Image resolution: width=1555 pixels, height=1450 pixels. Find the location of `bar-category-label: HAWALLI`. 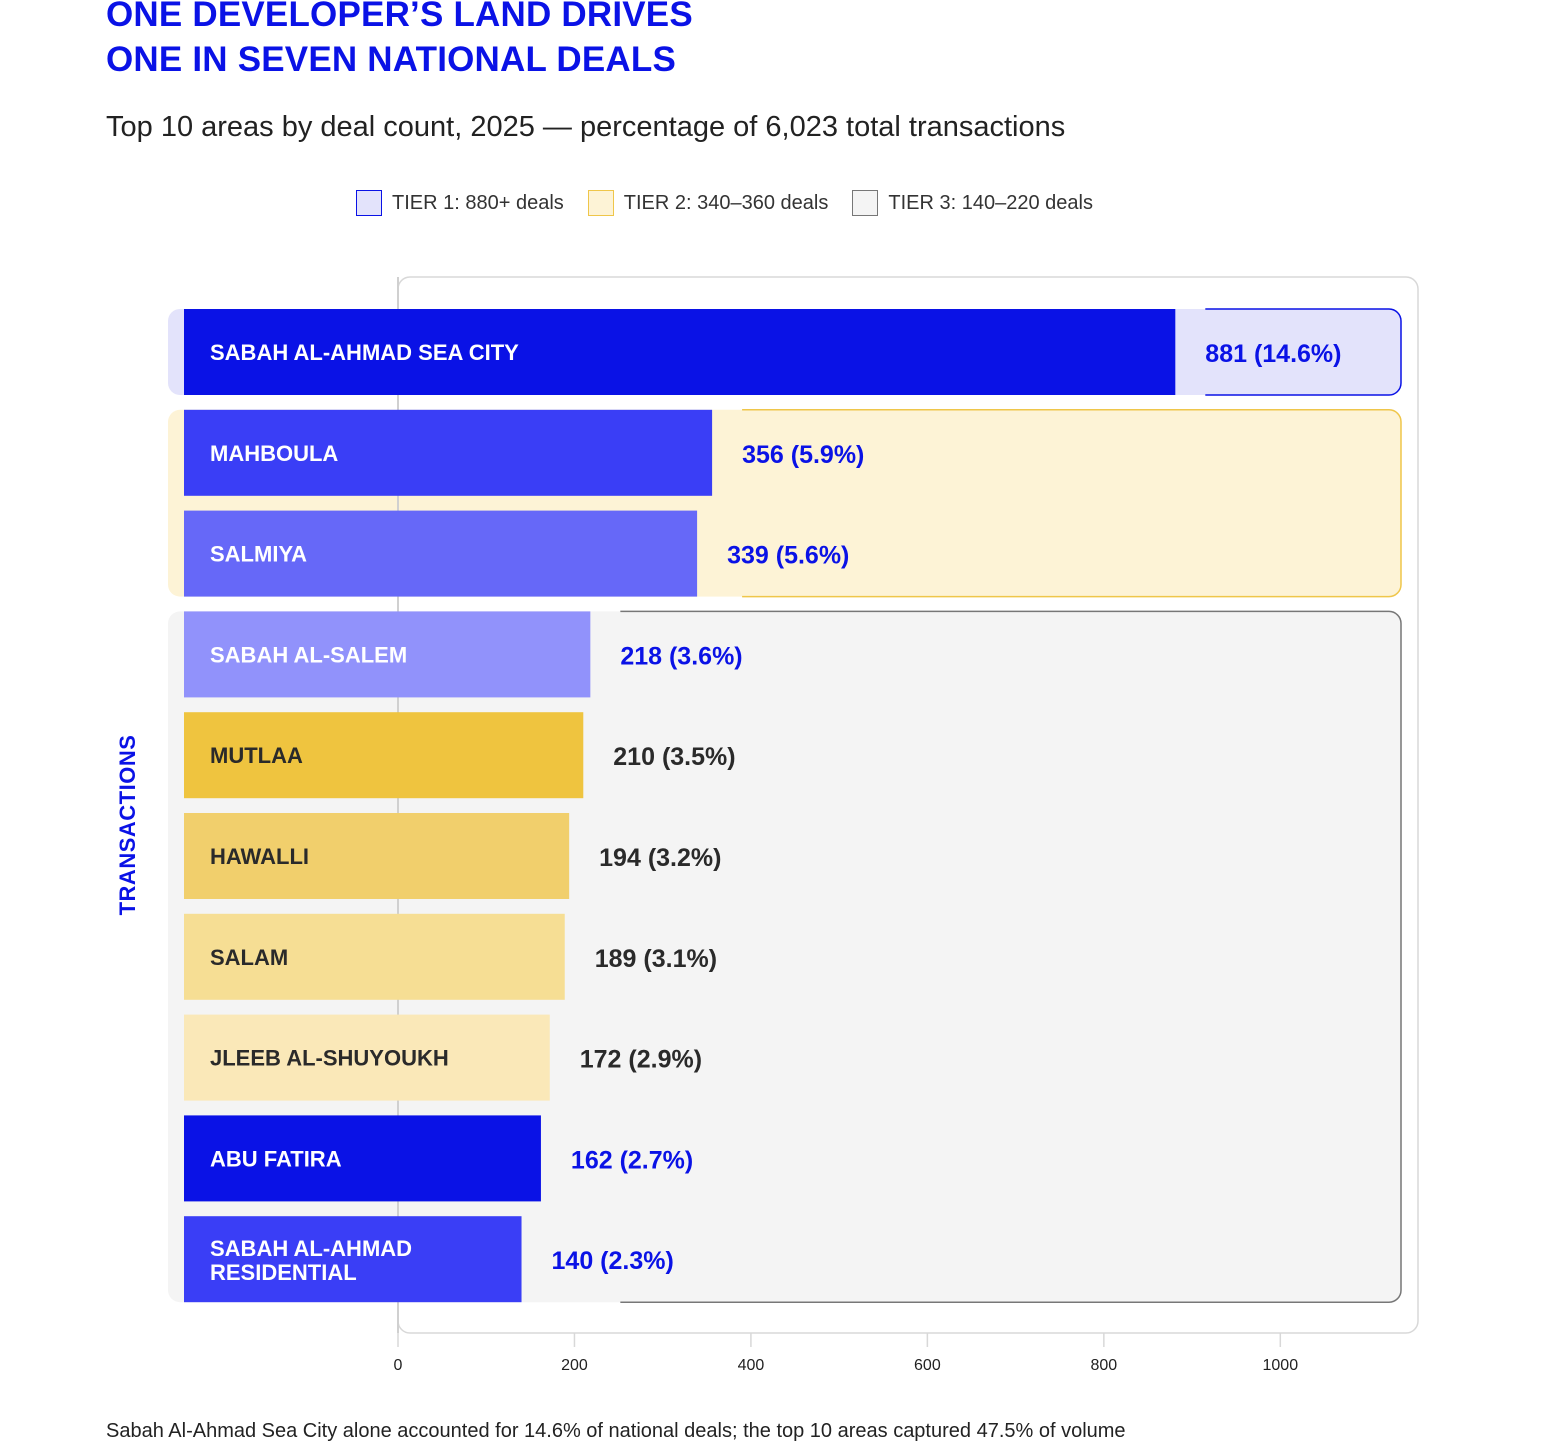

bar-category-label: HAWALLI is located at coordinates (259, 856).